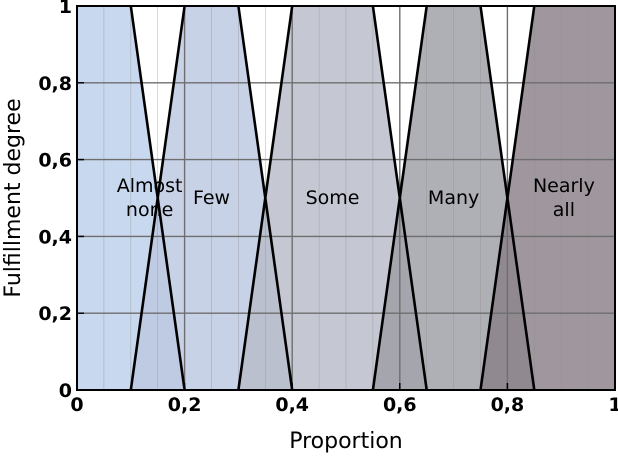 The image size is (618, 456). What do you see at coordinates (292, 405) in the screenshot?
I see `x-tick-label: 0,4` at bounding box center [292, 405].